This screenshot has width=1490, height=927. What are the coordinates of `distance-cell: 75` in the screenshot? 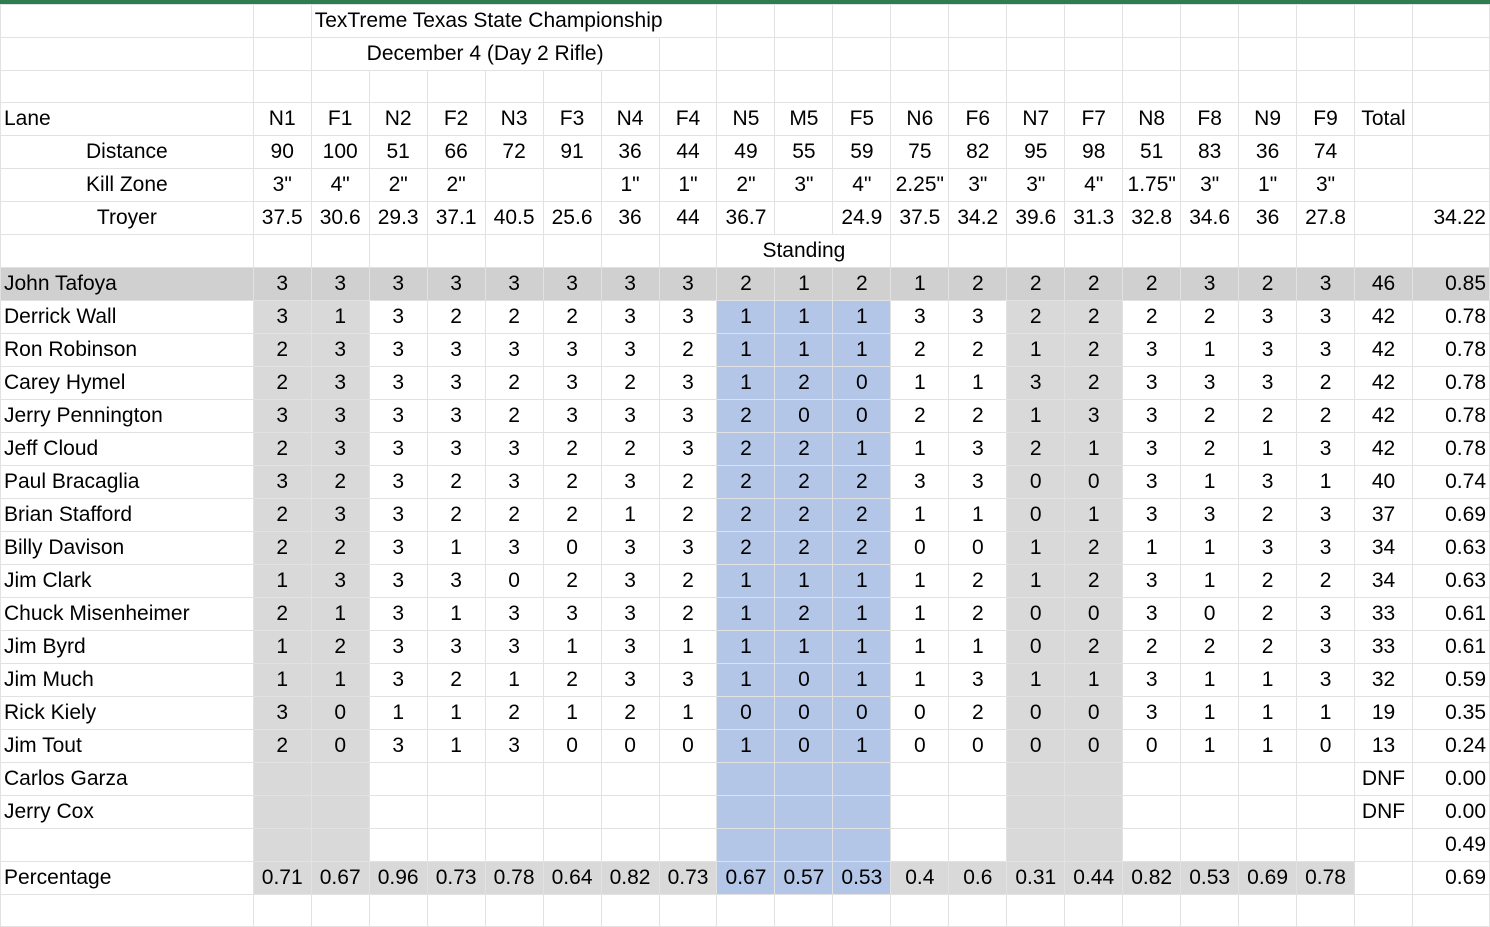 It's located at (920, 152).